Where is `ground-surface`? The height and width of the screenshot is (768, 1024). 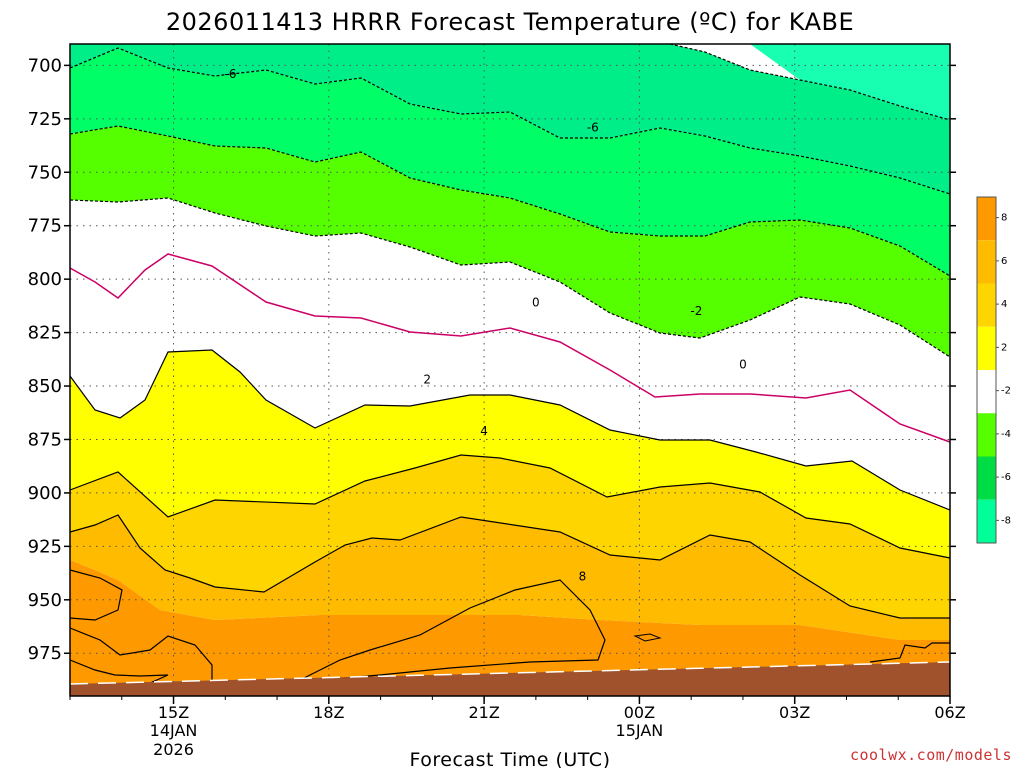
ground-surface is located at coordinates (510, 679).